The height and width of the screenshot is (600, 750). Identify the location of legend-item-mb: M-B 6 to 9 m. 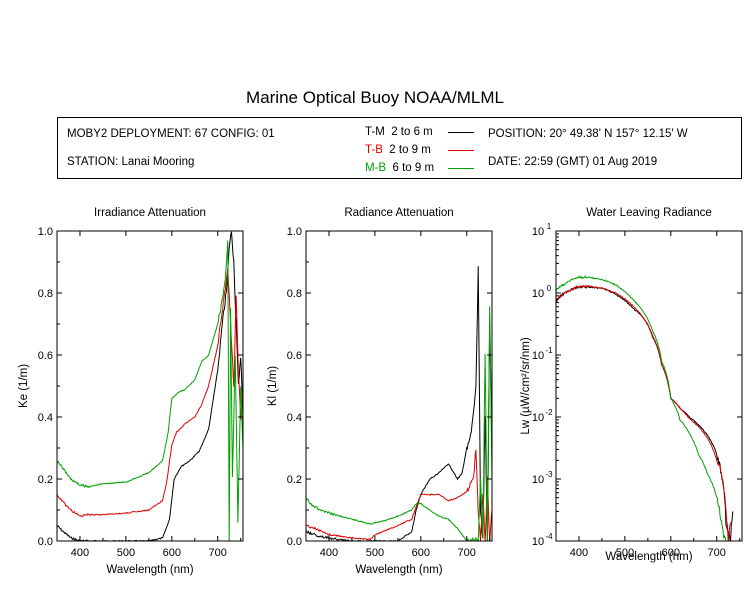
(399, 168).